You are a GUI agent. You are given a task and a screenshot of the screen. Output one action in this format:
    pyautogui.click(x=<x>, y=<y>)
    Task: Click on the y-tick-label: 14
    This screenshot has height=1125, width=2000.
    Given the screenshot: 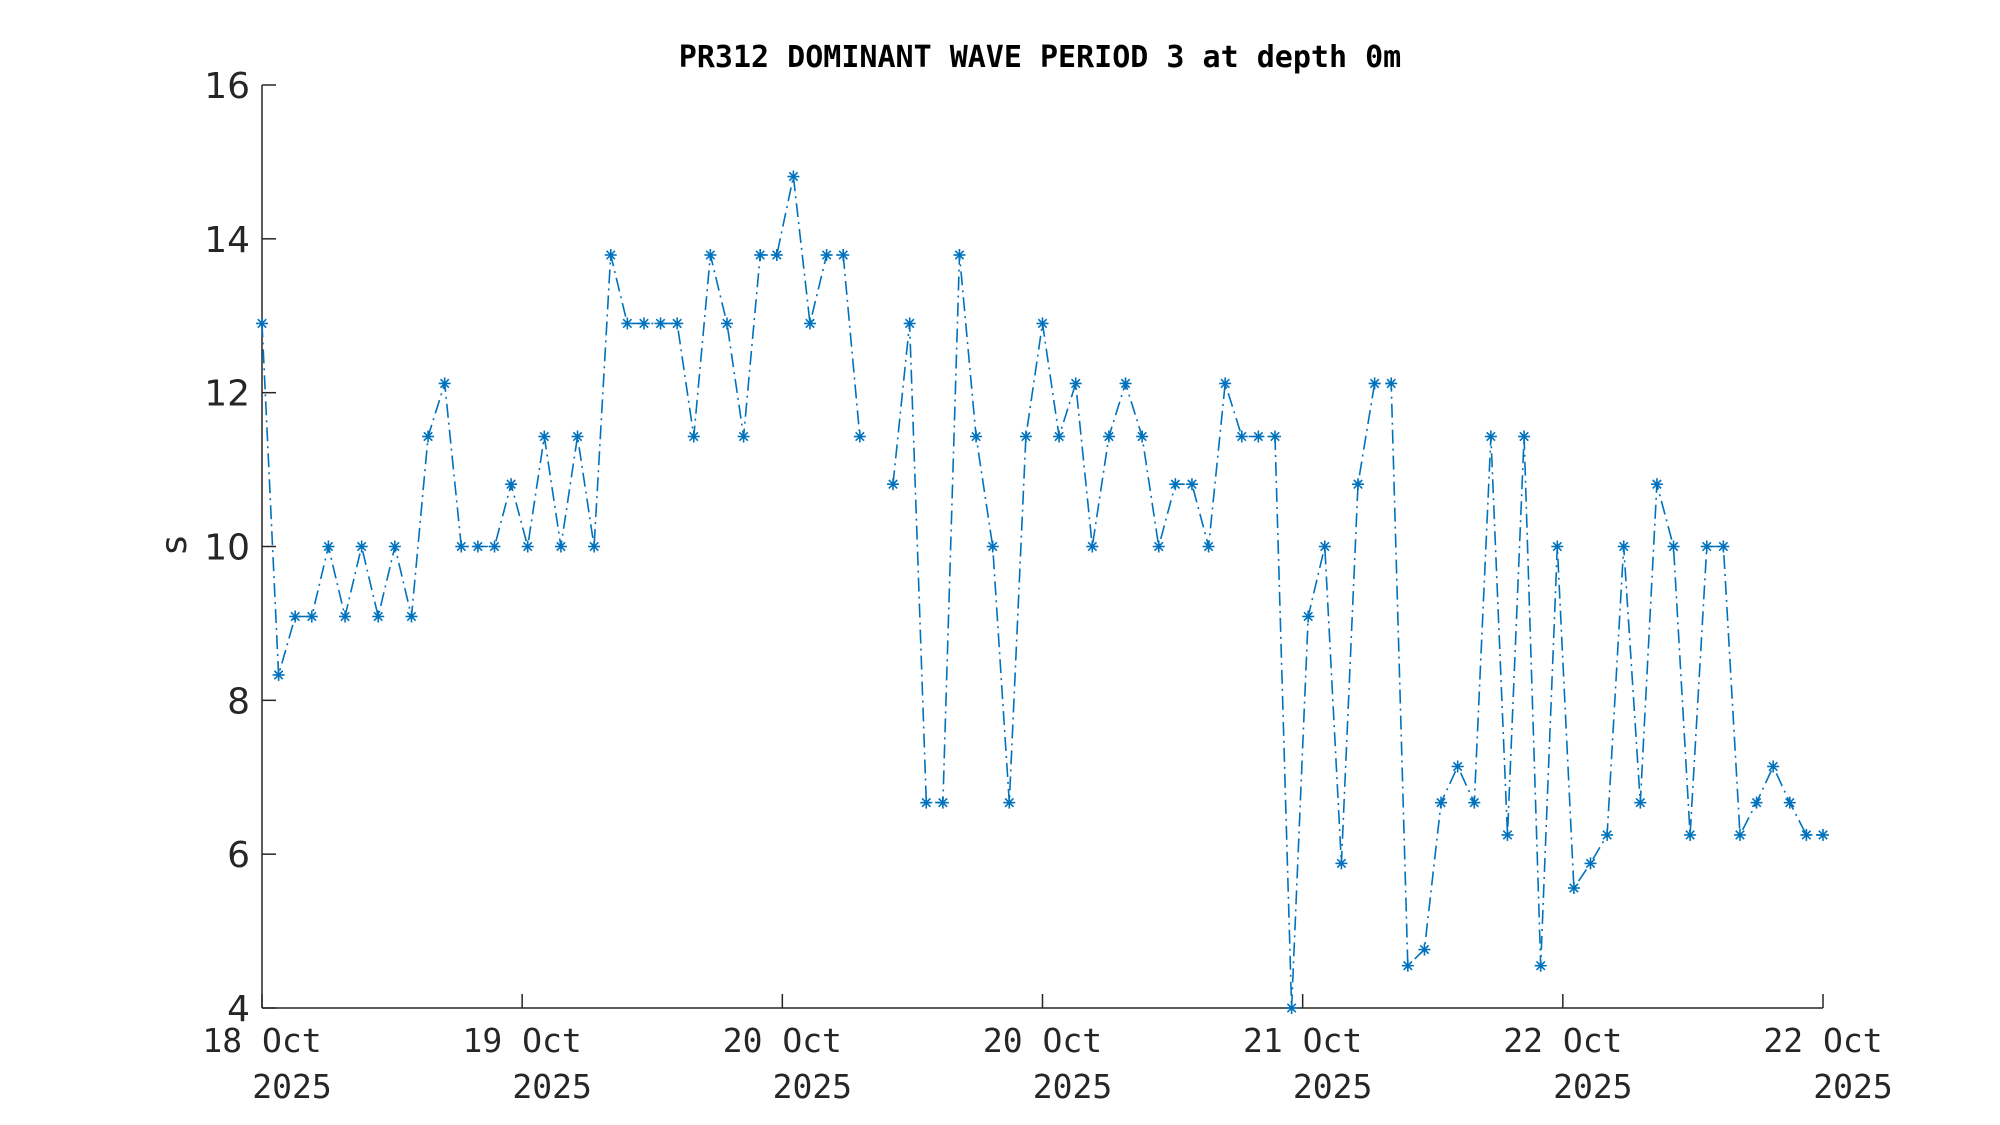 What is the action you would take?
    pyautogui.click(x=227, y=240)
    